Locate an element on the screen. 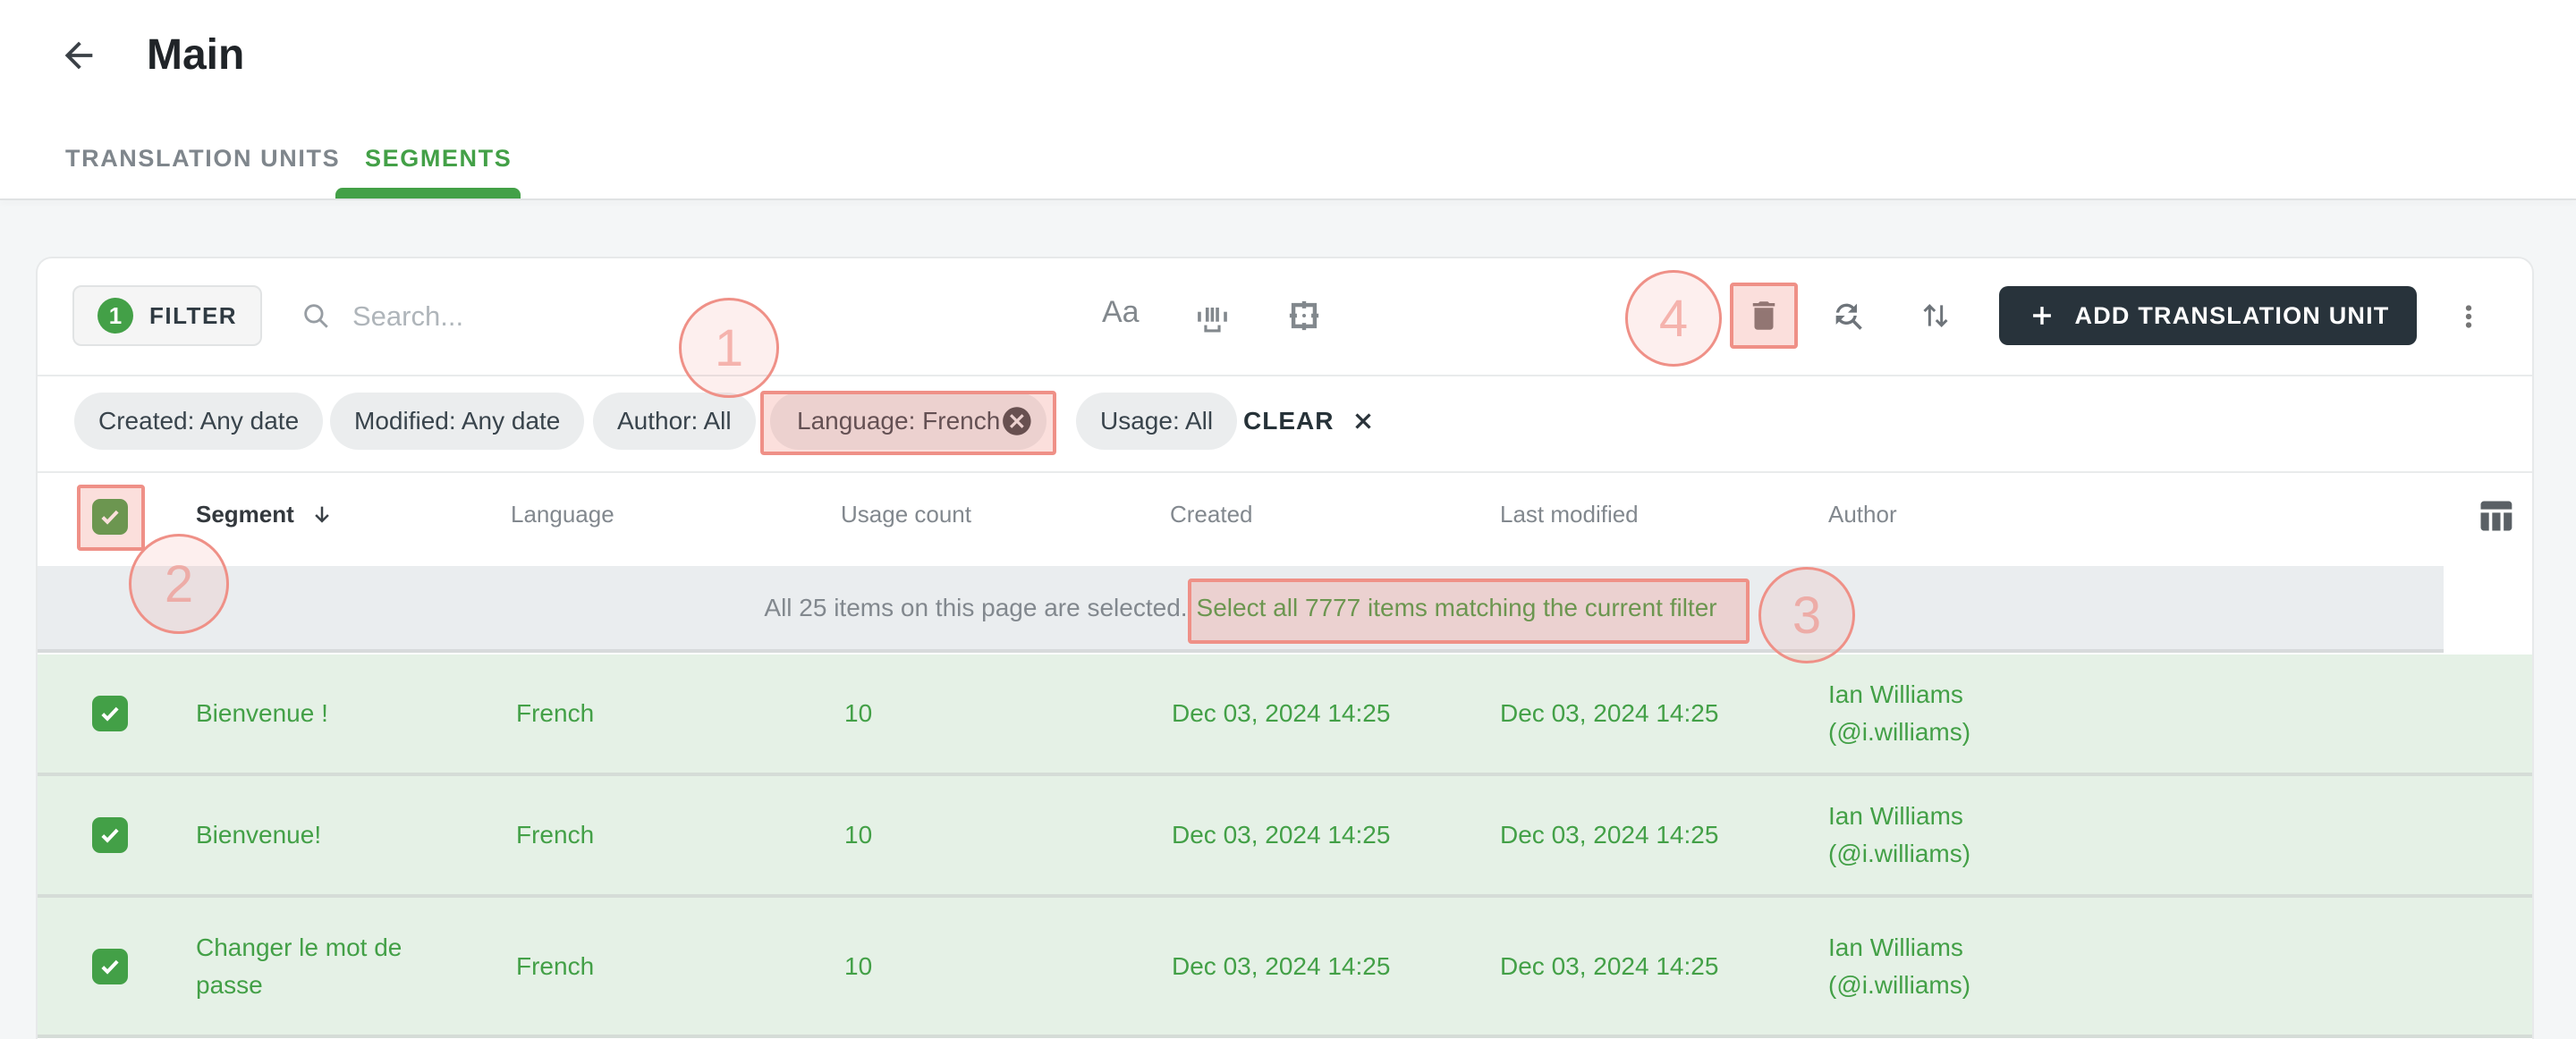  selection-frame-button is located at coordinates (1304, 318).